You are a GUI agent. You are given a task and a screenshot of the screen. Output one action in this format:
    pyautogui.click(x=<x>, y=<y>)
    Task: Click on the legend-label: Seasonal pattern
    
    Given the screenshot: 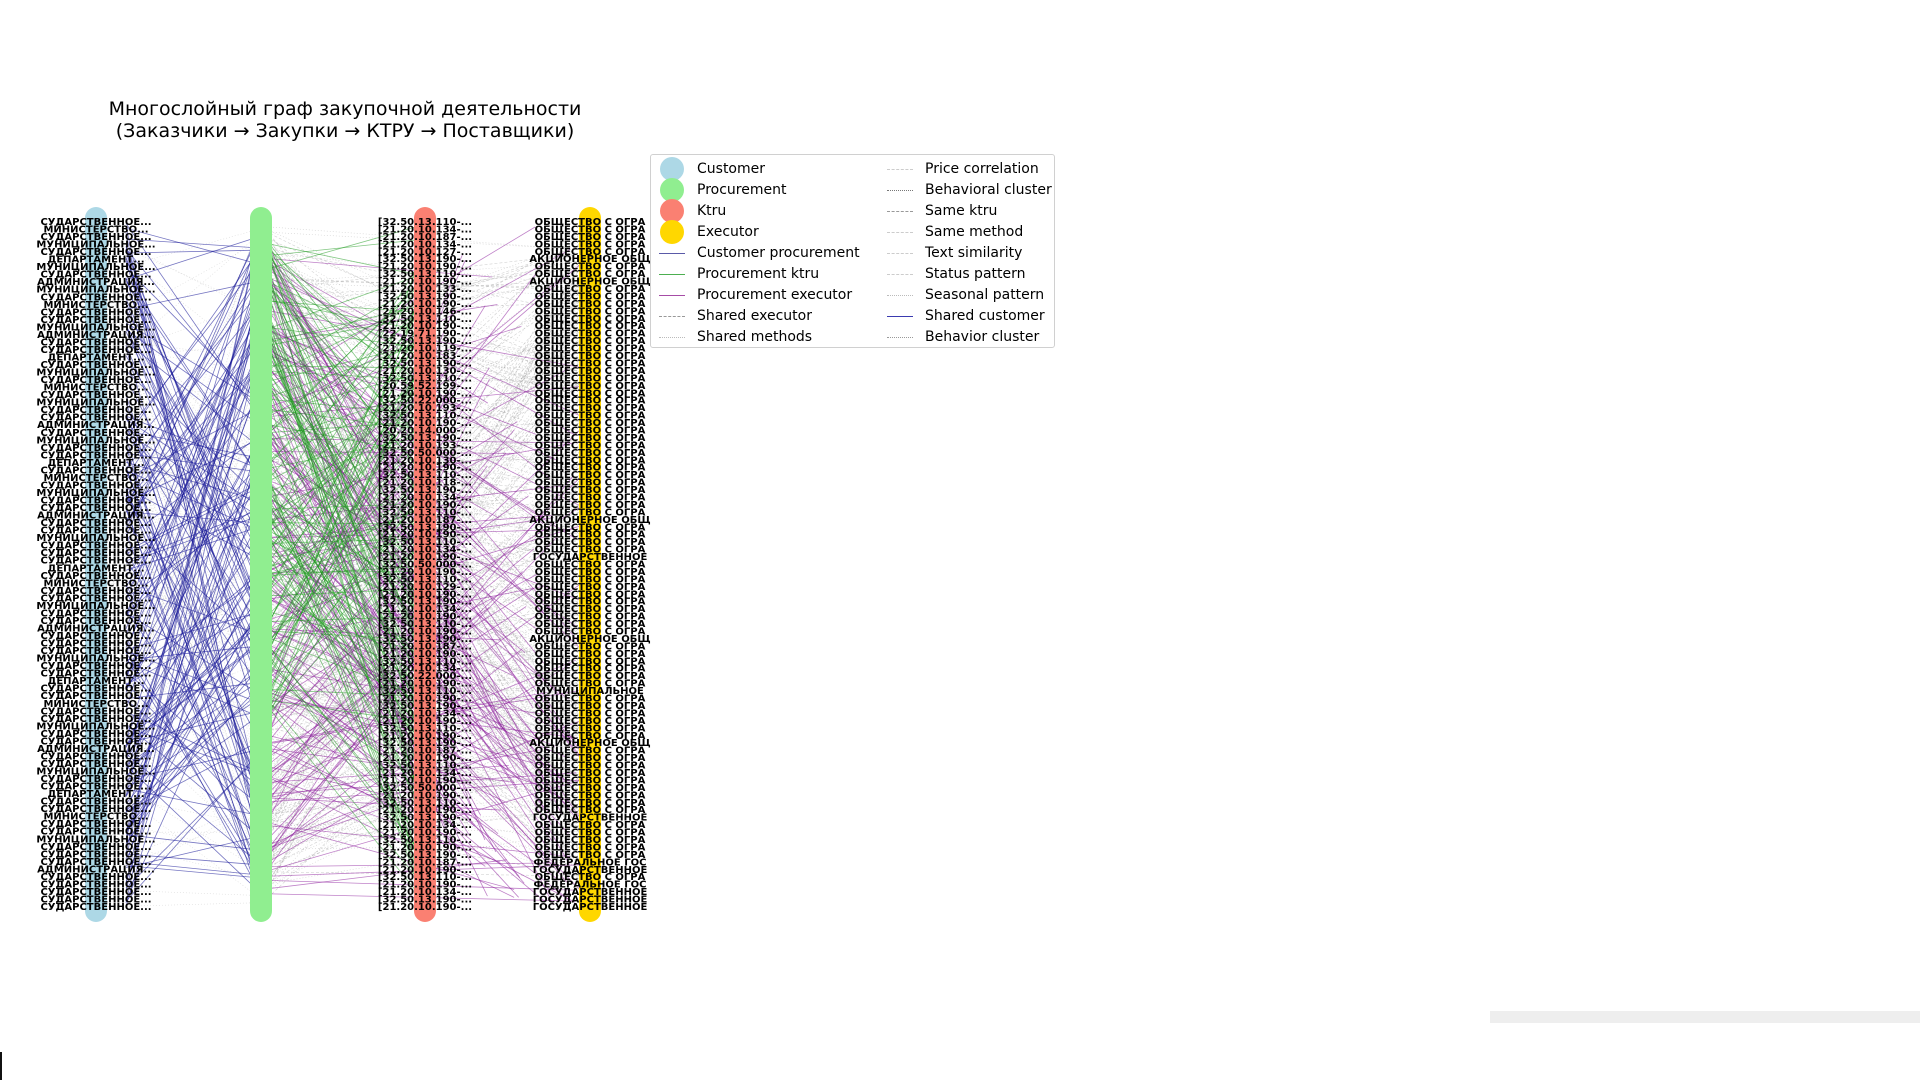 What is the action you would take?
    pyautogui.click(x=985, y=295)
    